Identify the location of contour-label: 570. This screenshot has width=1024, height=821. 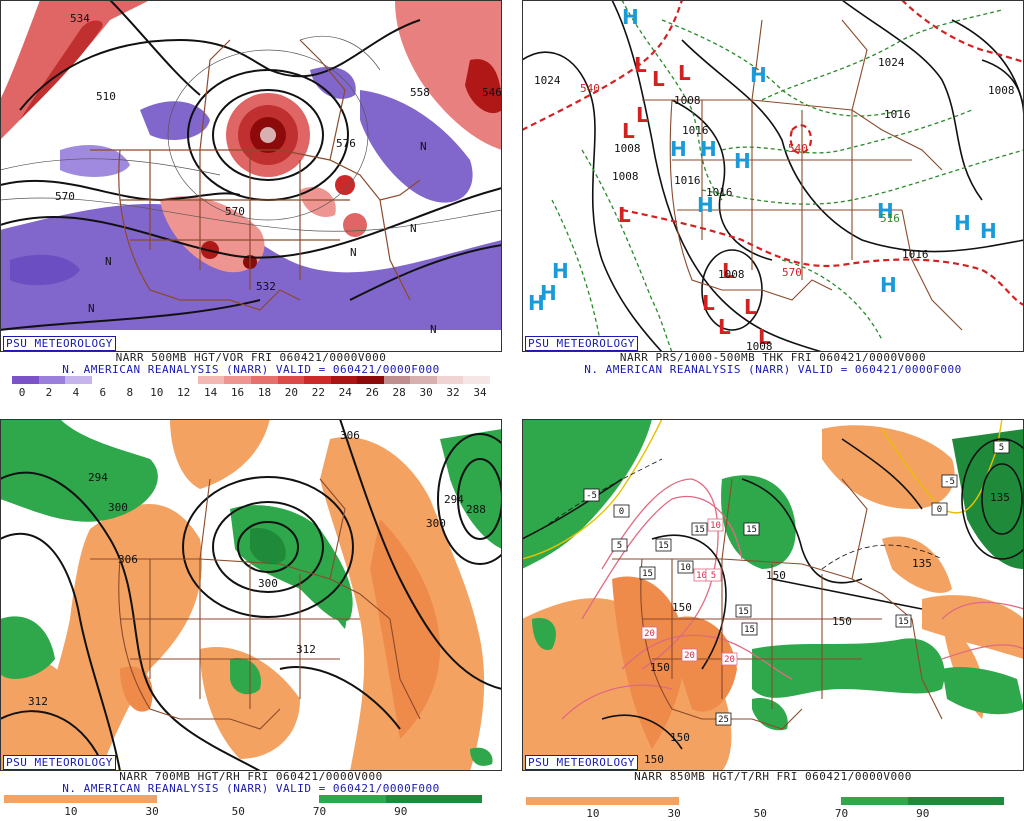
(235, 211).